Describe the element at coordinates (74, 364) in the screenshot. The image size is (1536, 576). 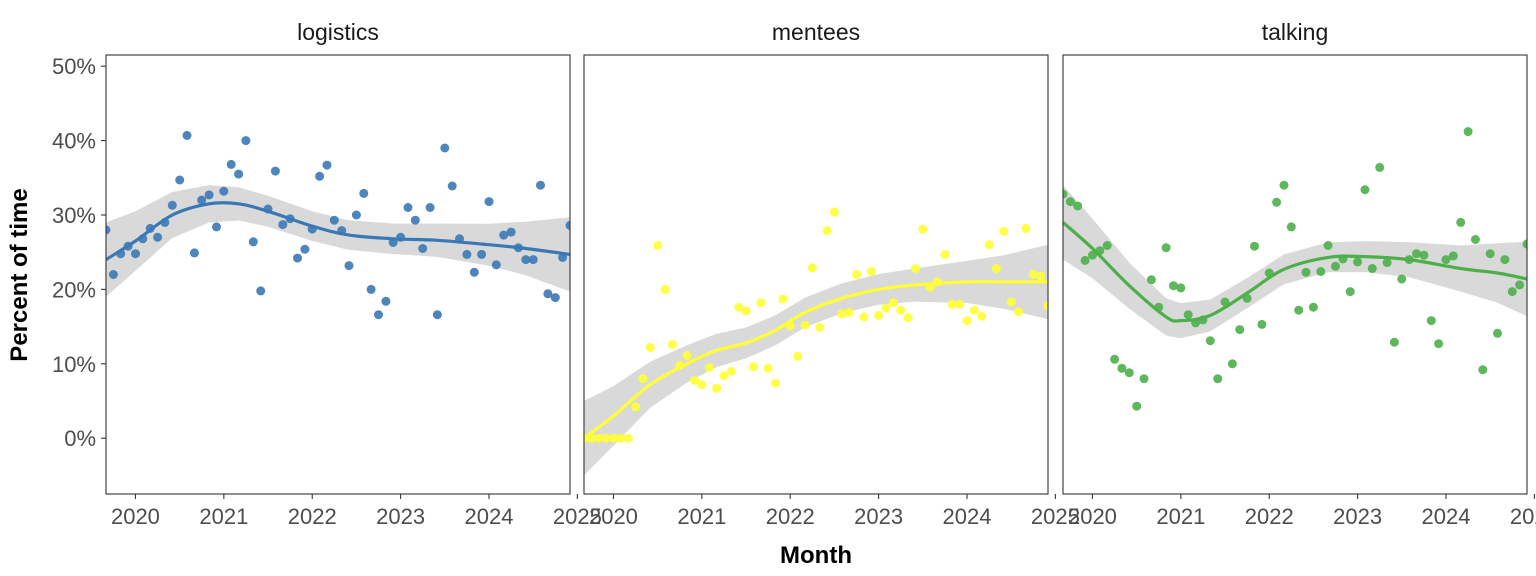
I see `y-tick-label: 10%` at that location.